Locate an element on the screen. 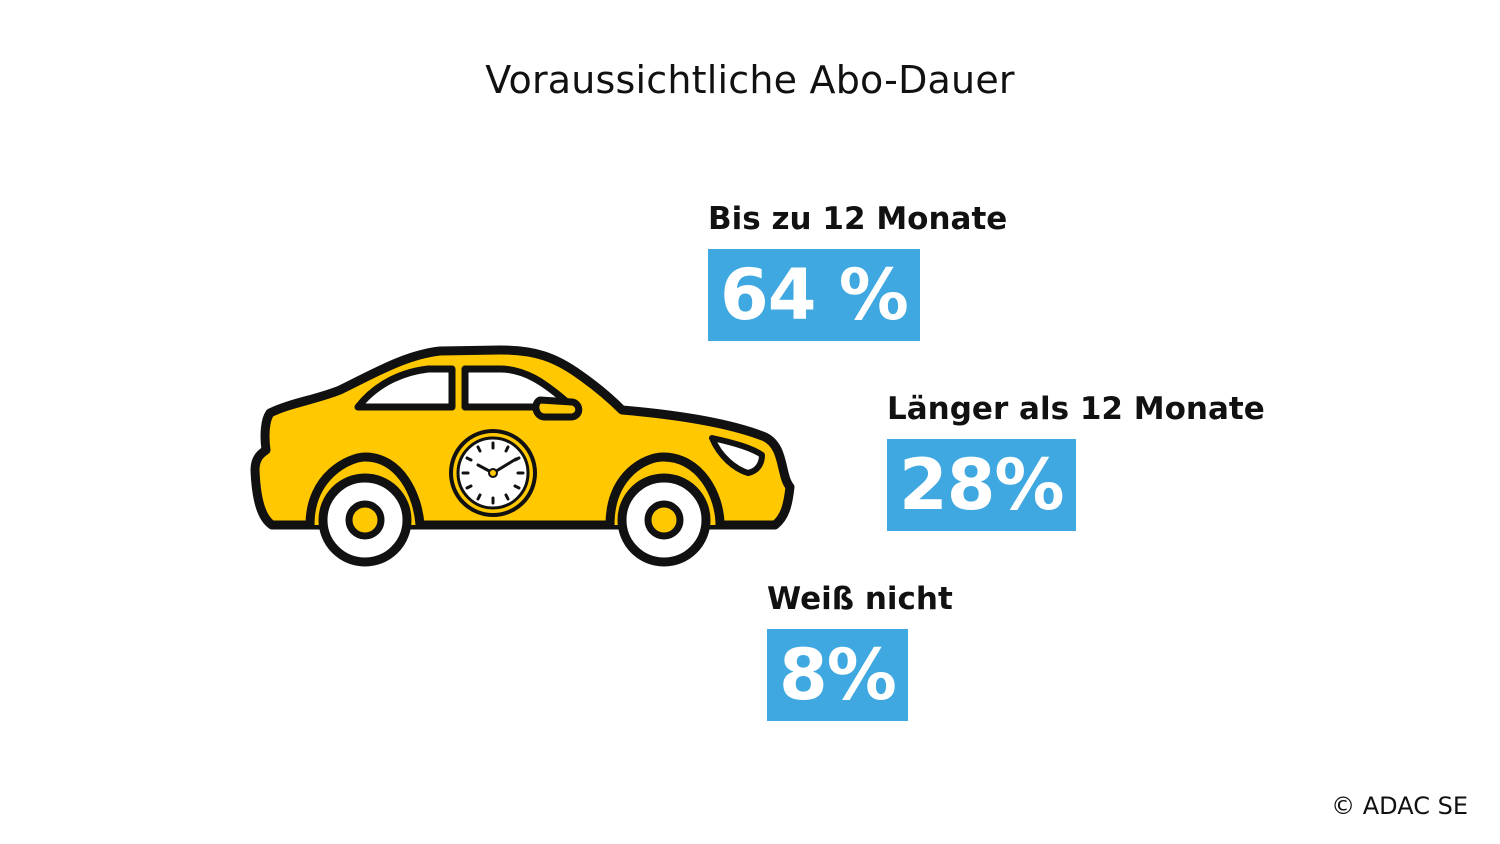 The width and height of the screenshot is (1500, 844). value-label: 64 % is located at coordinates (814, 295).